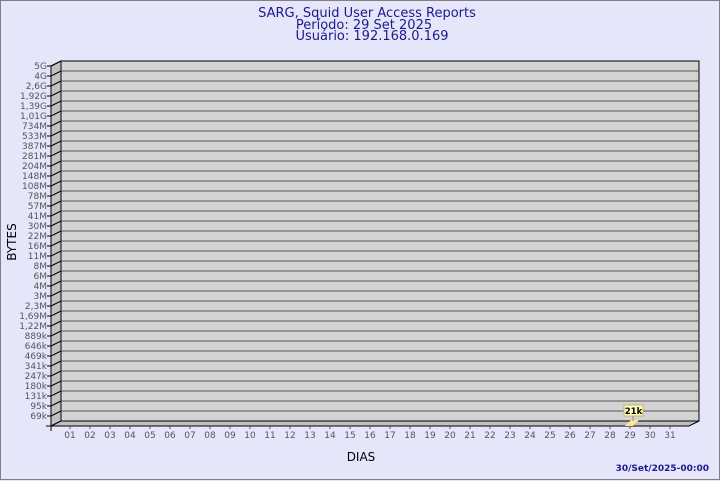  Describe the element at coordinates (630, 436) in the screenshot. I see `x-tick-label: 29` at that location.